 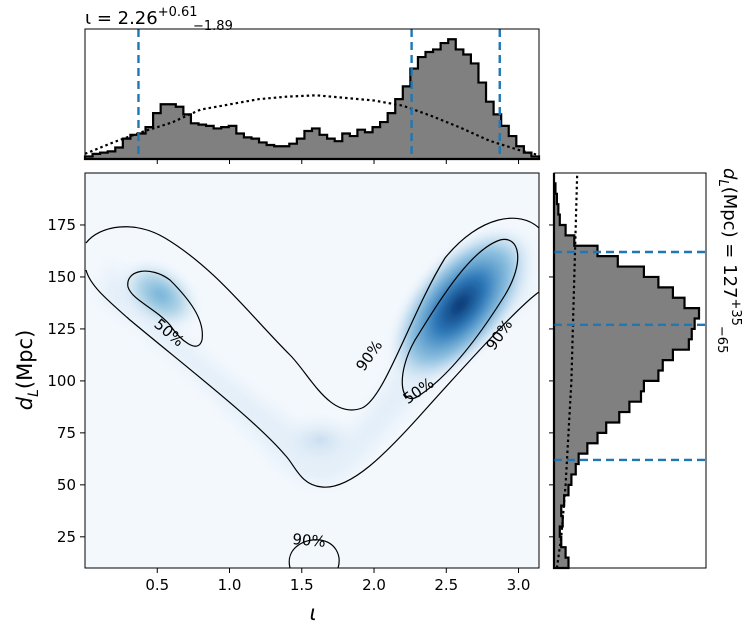 What do you see at coordinates (61, 277) in the screenshot?
I see `y-tick-label: 150` at bounding box center [61, 277].